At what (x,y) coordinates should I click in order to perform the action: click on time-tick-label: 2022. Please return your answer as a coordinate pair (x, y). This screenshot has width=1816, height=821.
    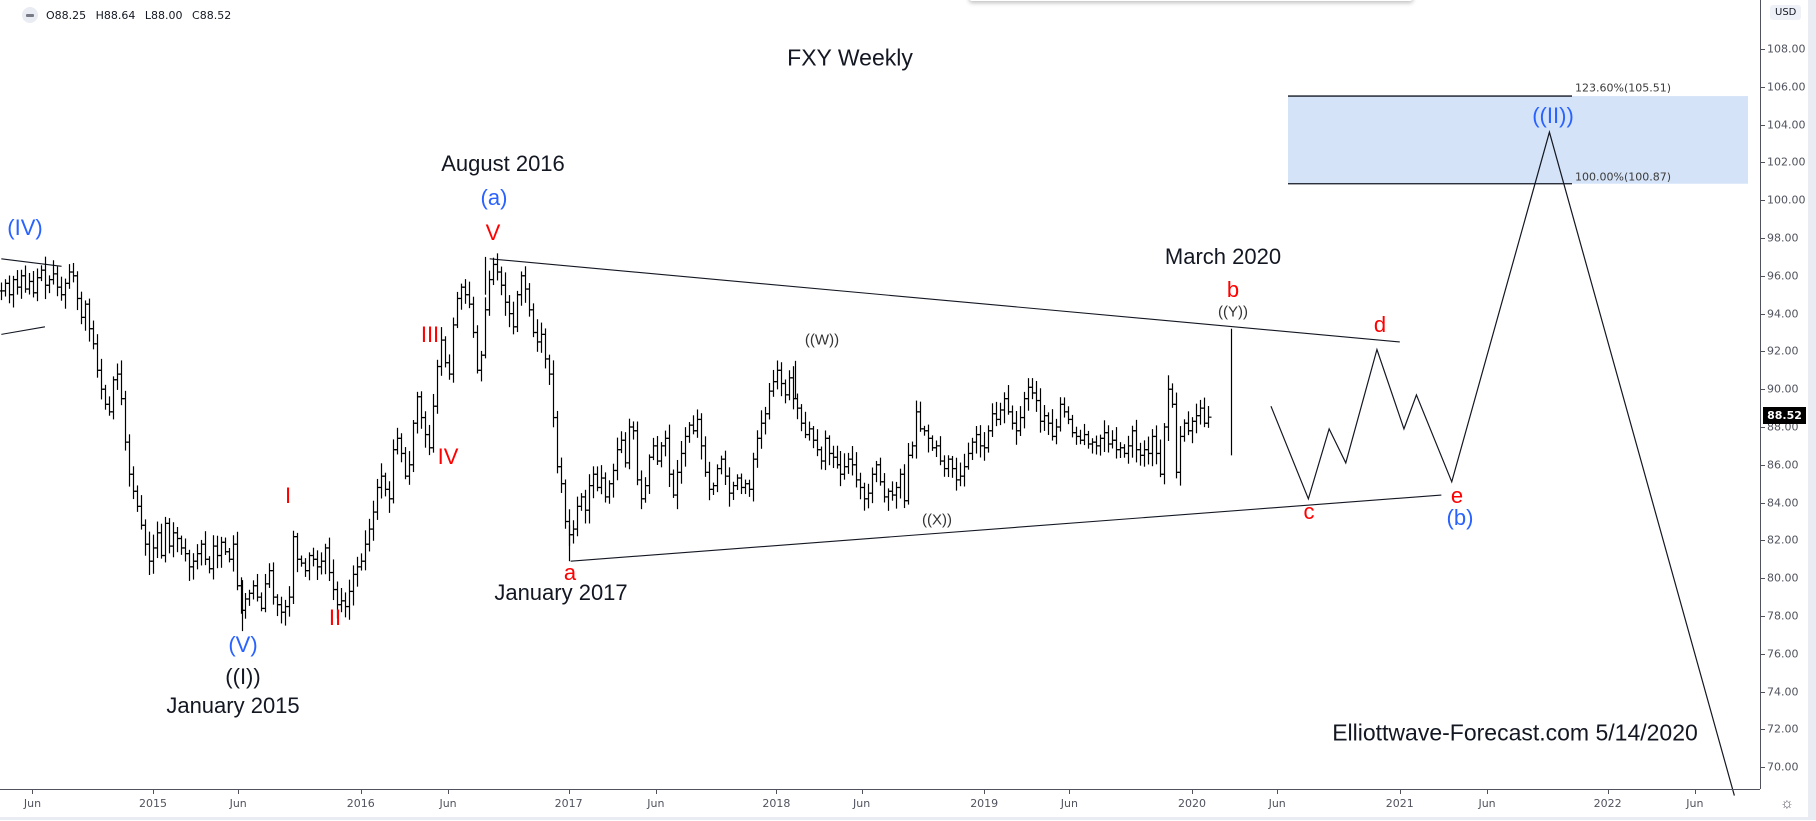
    Looking at the image, I should click on (1607, 803).